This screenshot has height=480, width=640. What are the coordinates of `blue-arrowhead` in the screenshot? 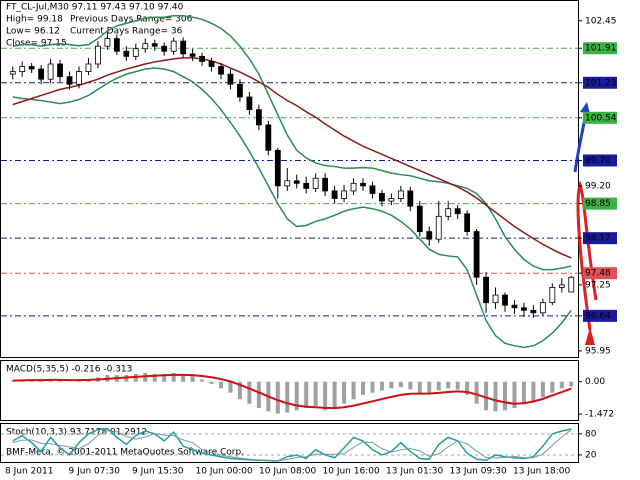 It's located at (585, 108).